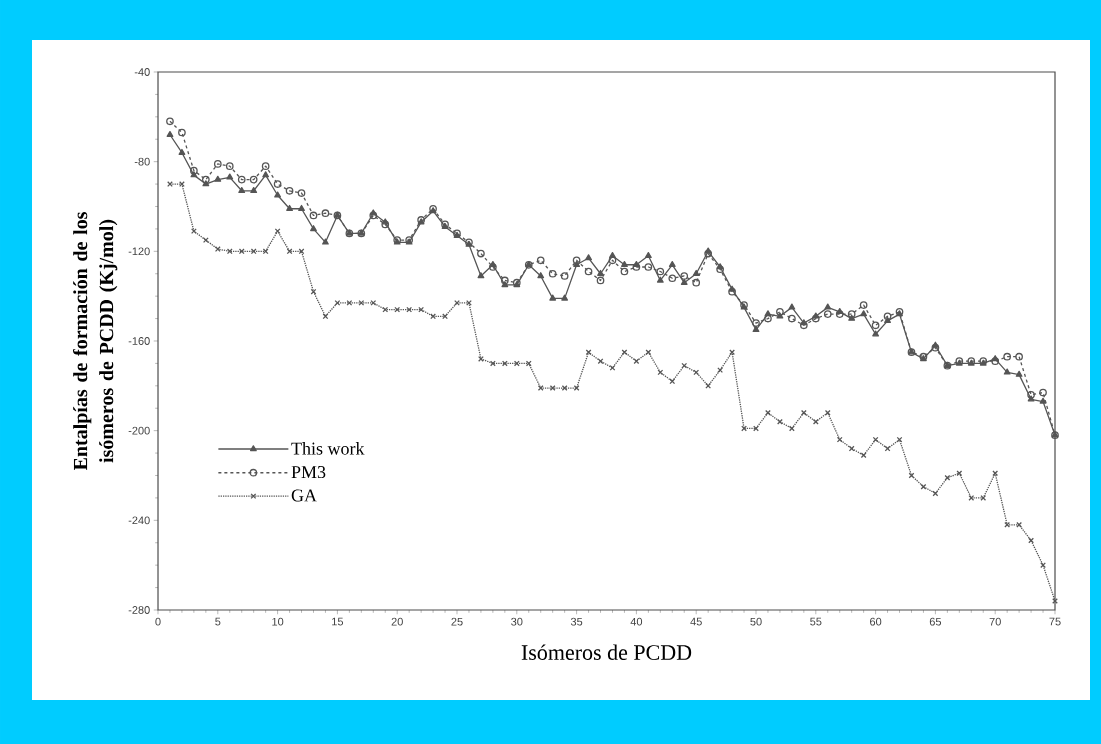  What do you see at coordinates (636, 621) in the screenshot?
I see `x-tick-label: 40` at bounding box center [636, 621].